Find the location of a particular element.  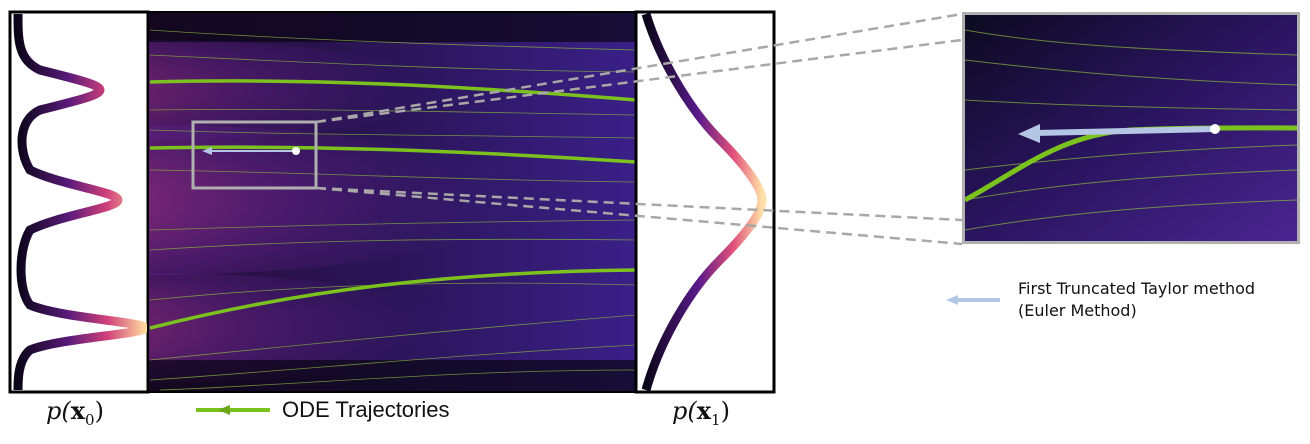

zoom-inset is located at coordinates (1131, 128).